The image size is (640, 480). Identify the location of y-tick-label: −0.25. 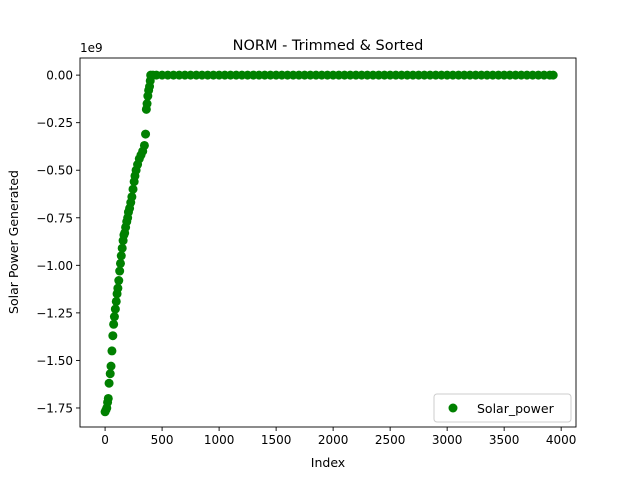
(54, 123).